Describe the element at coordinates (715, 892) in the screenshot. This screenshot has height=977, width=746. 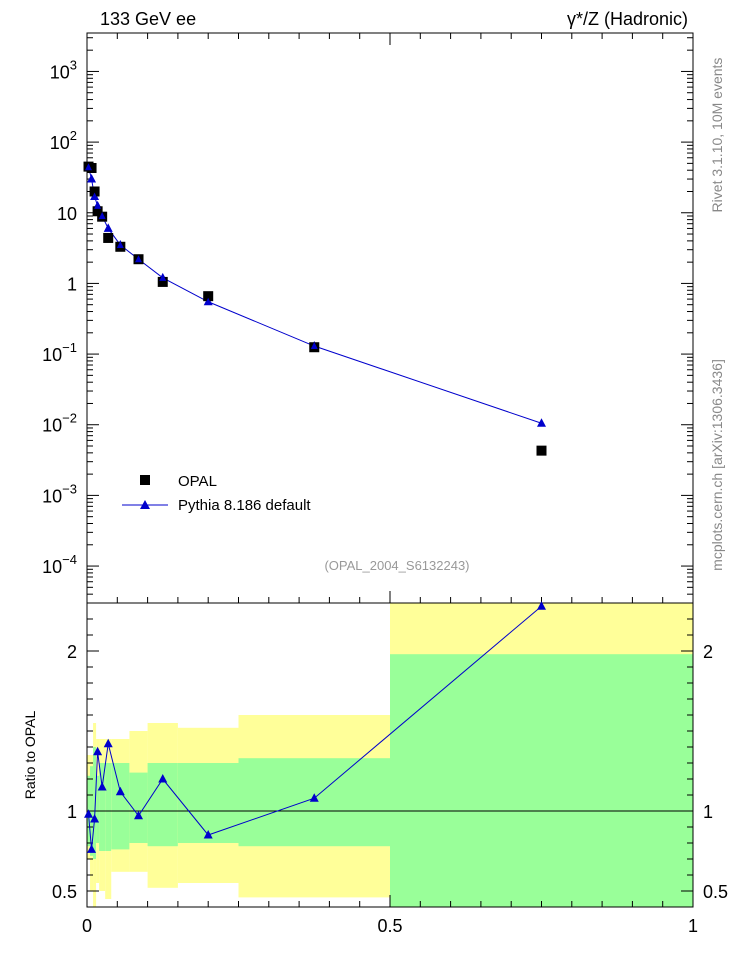
I see `ratio-y-tick-label-right: 0.5` at that location.